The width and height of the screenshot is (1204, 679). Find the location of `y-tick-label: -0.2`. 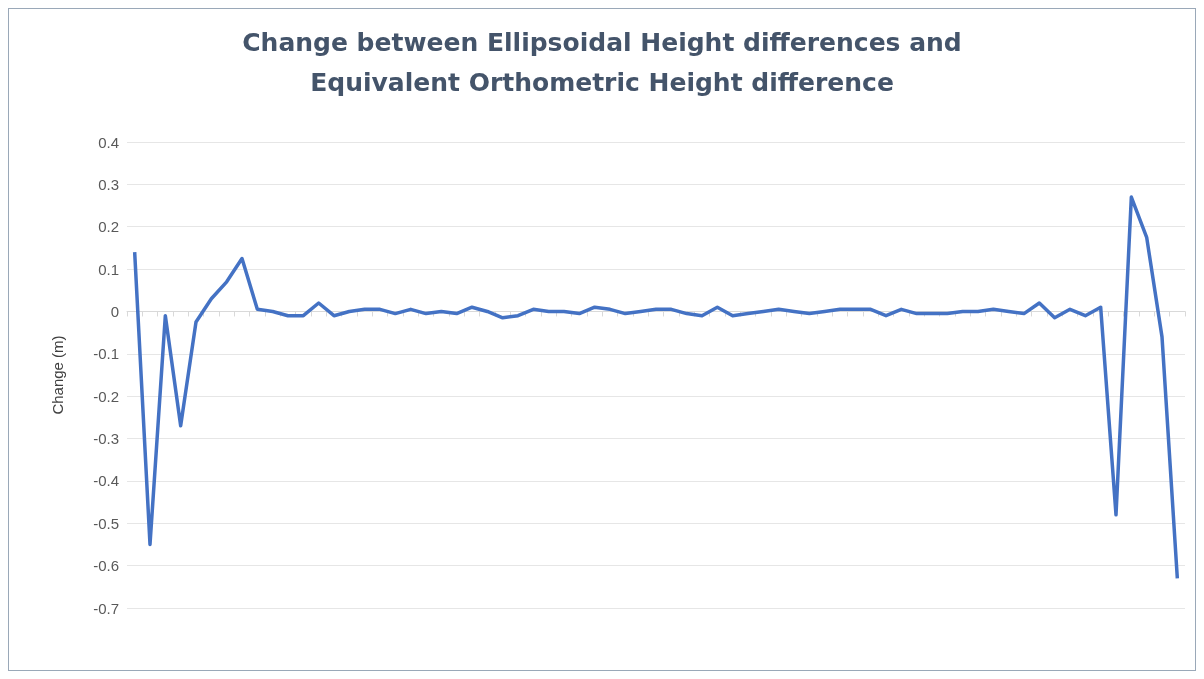

y-tick-label: -0.2 is located at coordinates (106, 396).